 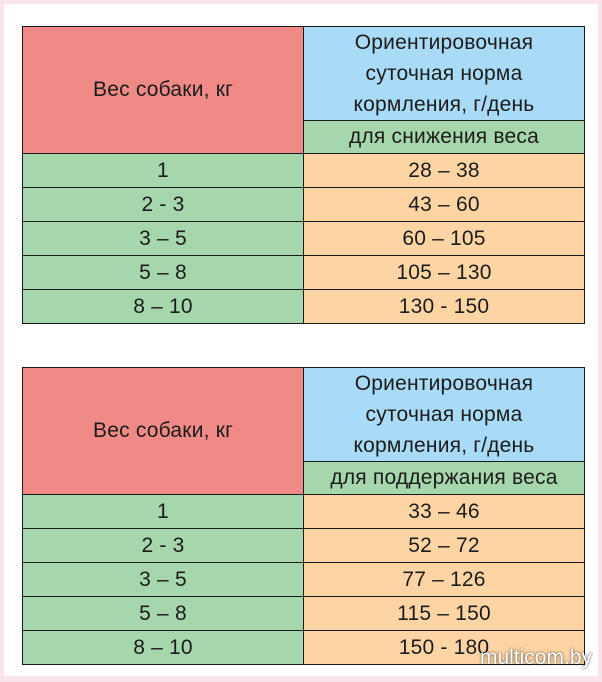 What do you see at coordinates (444, 238) in the screenshot?
I see `norm-cell: 60 – 105` at bounding box center [444, 238].